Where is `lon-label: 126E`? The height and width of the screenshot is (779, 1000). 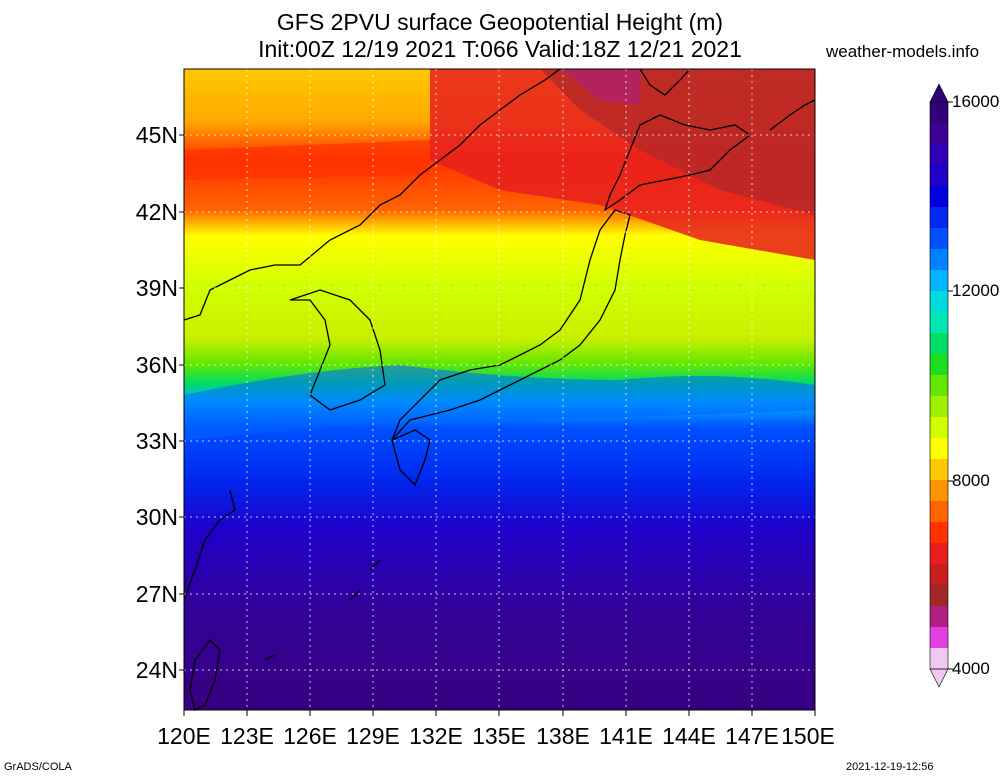
lon-label: 126E is located at coordinates (310, 736).